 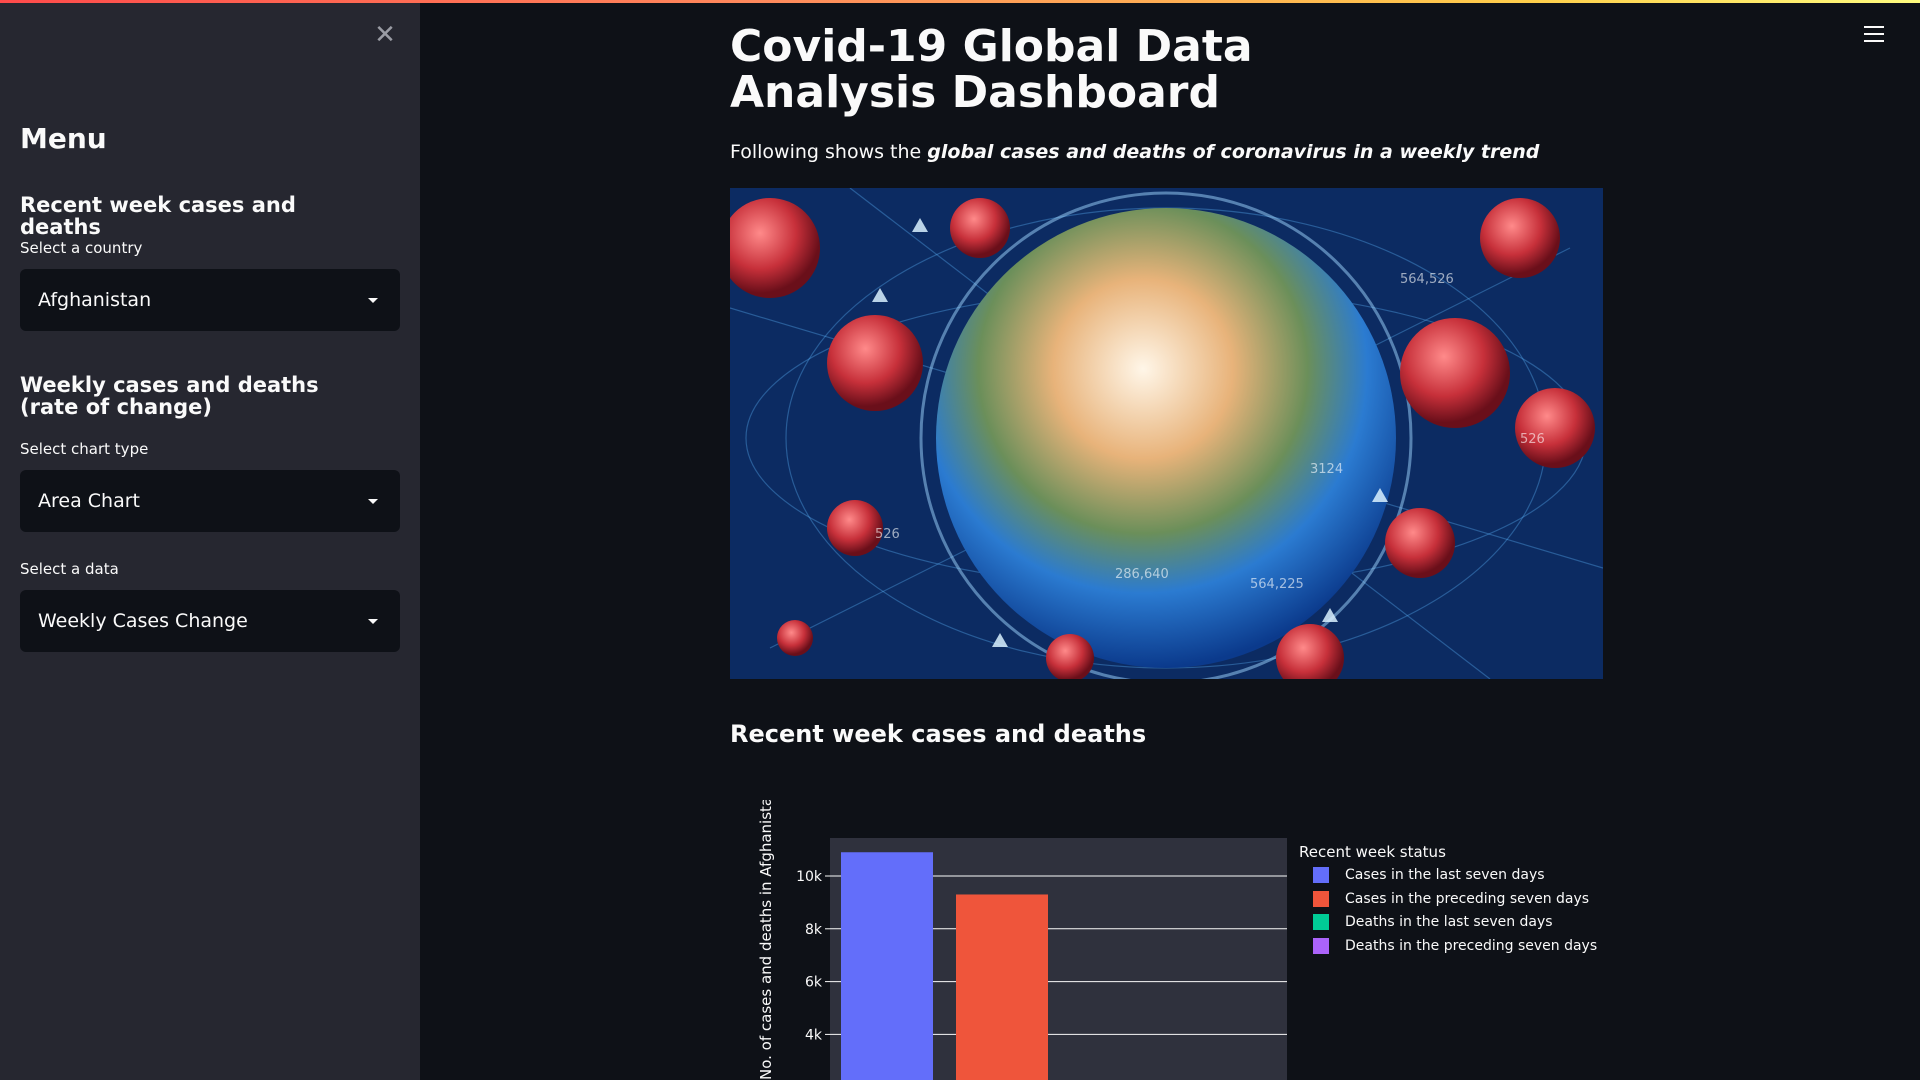 I want to click on legend-label: Cases in the preceding seven days, so click(x=1467, y=898).